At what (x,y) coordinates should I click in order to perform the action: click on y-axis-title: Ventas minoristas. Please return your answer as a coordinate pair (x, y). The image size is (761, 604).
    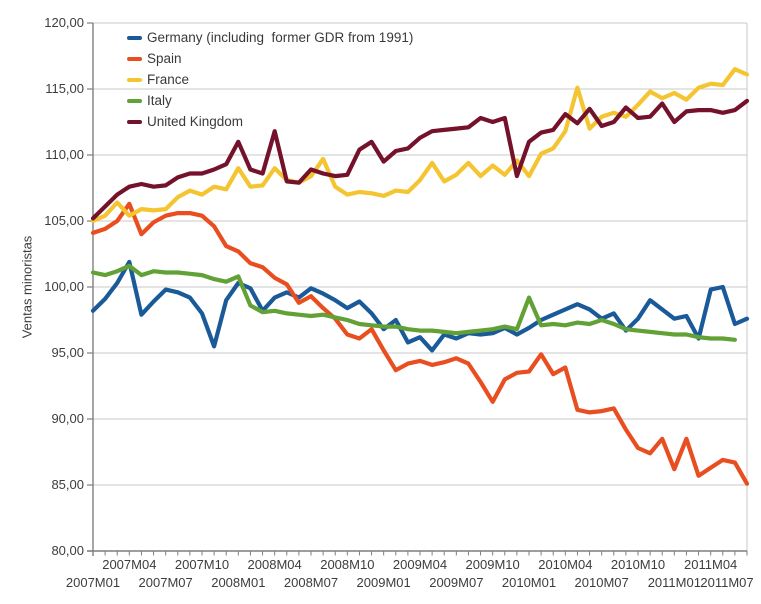
    Looking at the image, I should click on (27, 287).